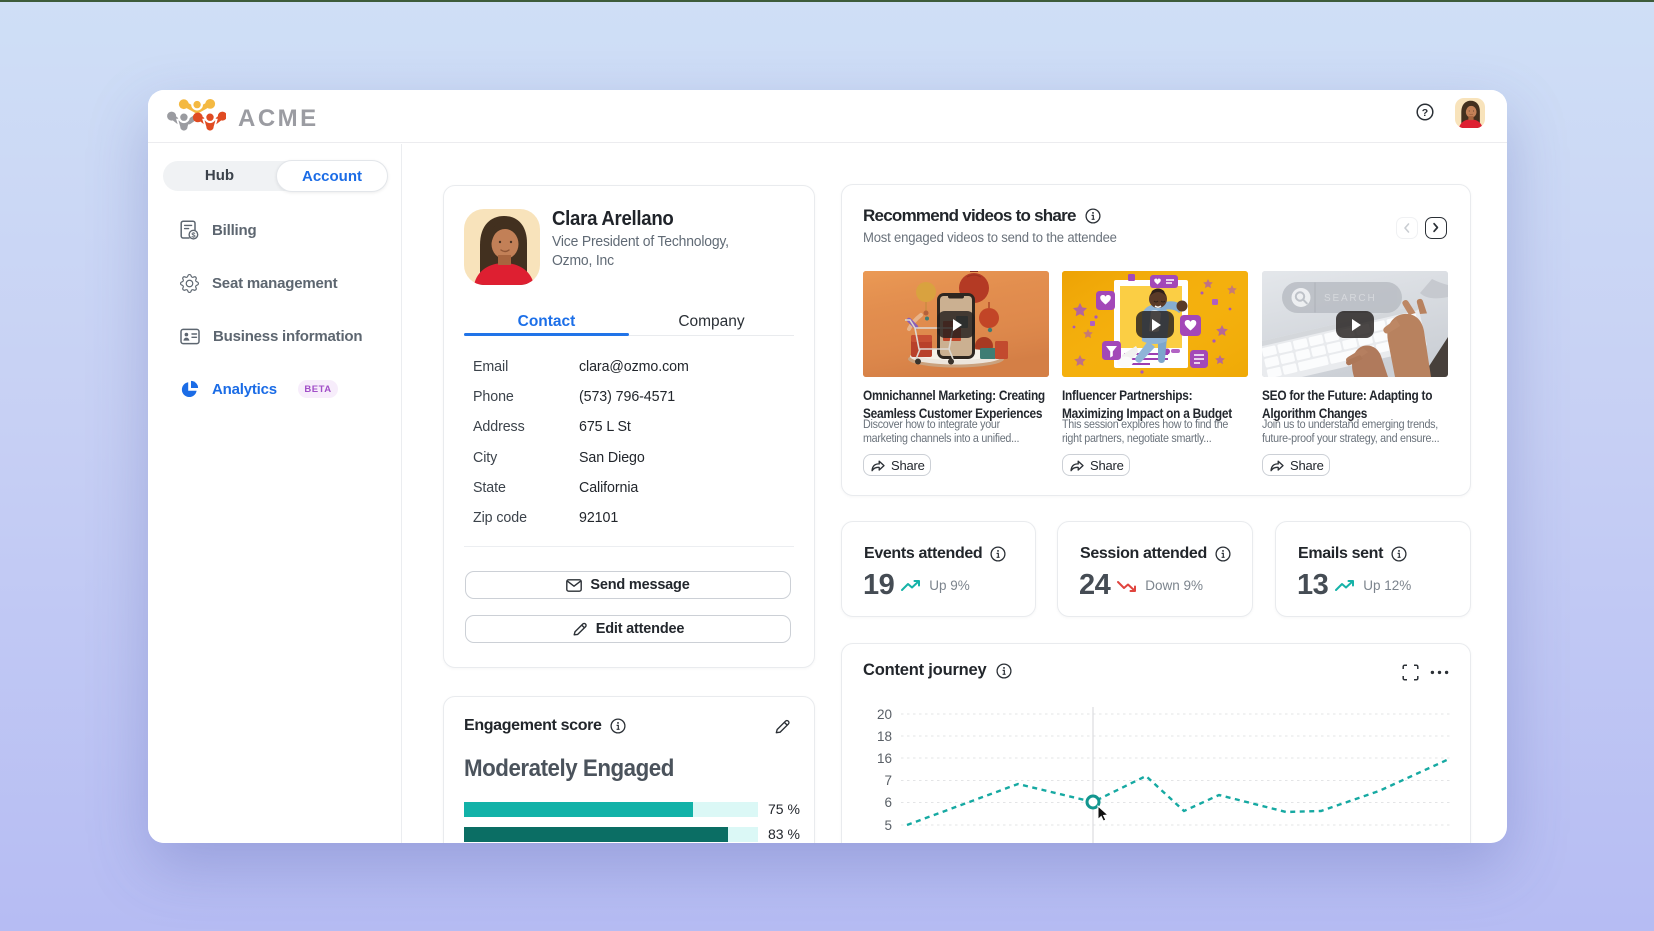  I want to click on svg-text: 18, so click(884, 736).